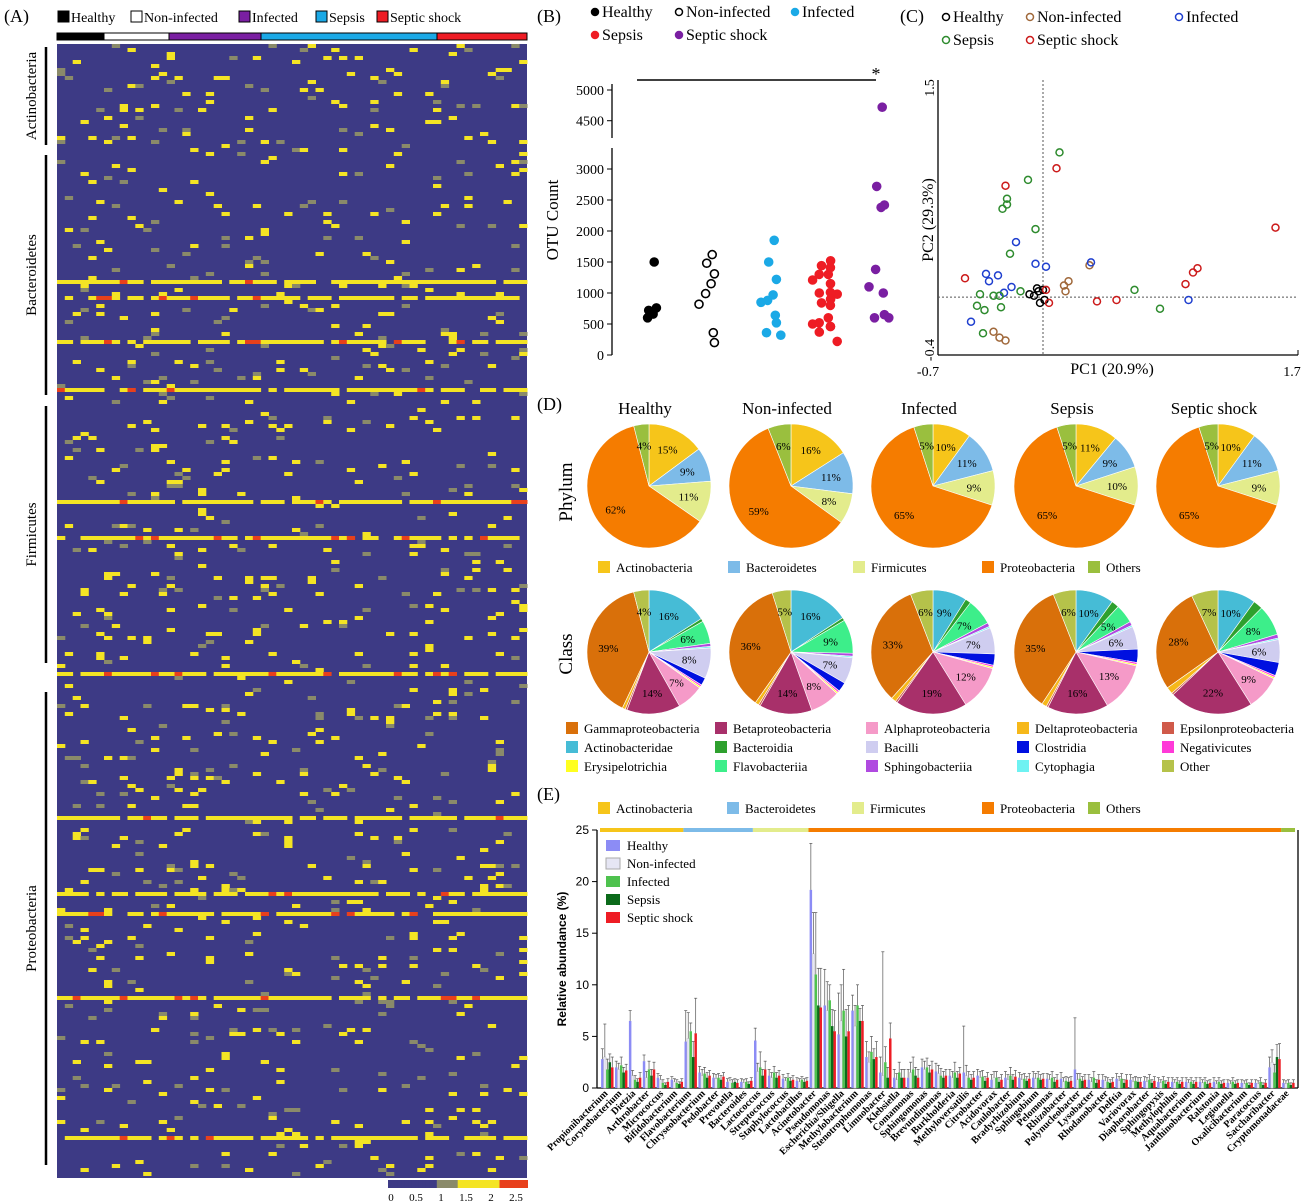 Image resolution: width=1303 pixels, height=1202 pixels. I want to click on panel-d-phylum-legend-swatch, so click(859, 567).